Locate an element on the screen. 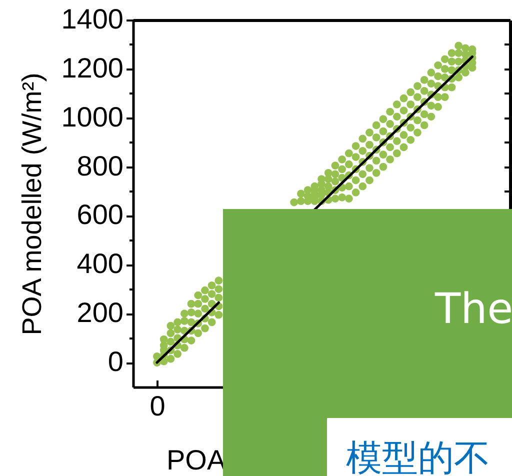  y-tick-label: 1200 is located at coordinates (92, 68).